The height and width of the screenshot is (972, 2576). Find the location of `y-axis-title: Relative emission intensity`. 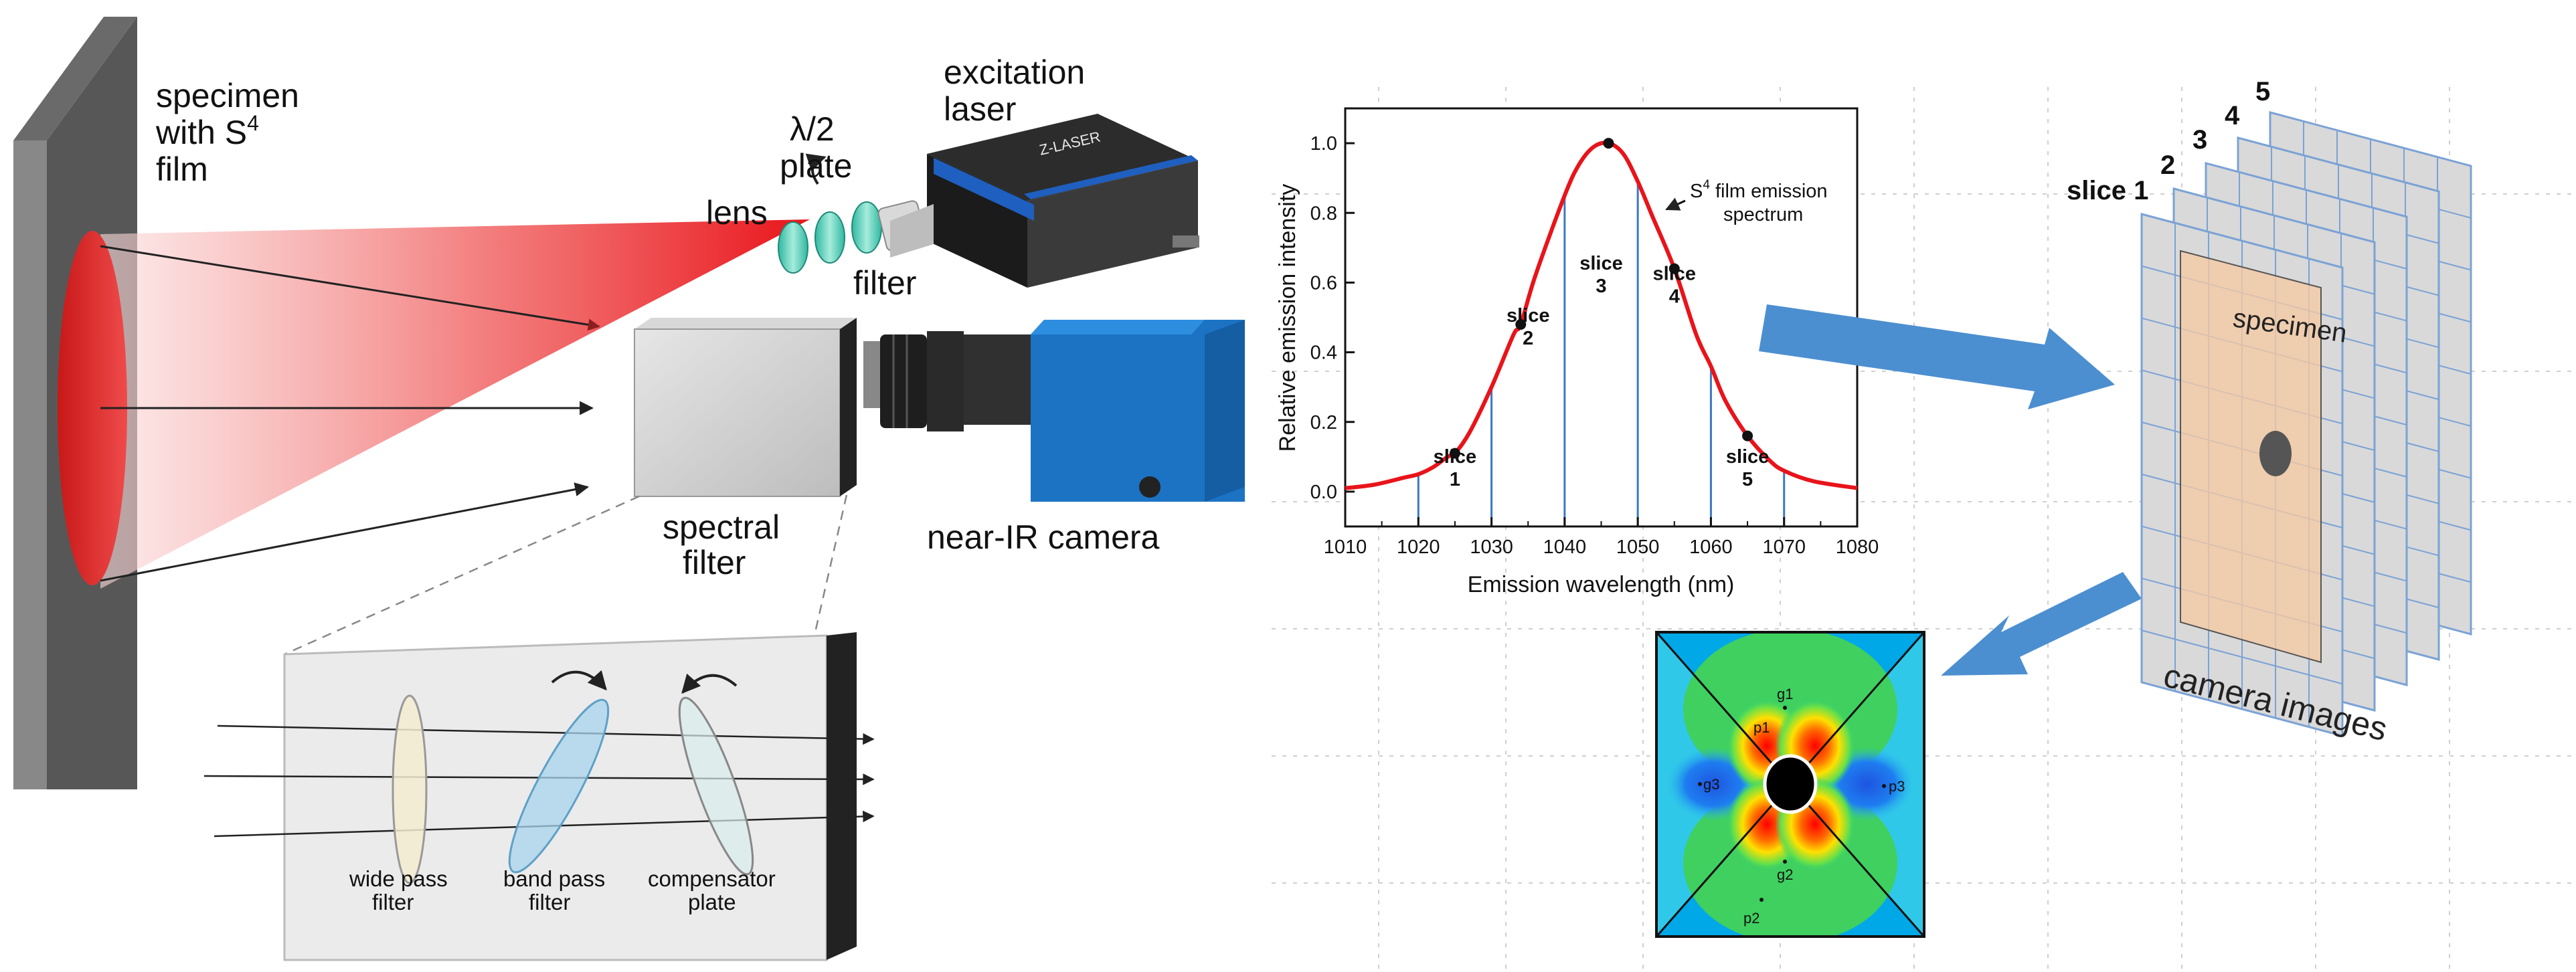

y-axis-title: Relative emission intensity is located at coordinates (1287, 318).